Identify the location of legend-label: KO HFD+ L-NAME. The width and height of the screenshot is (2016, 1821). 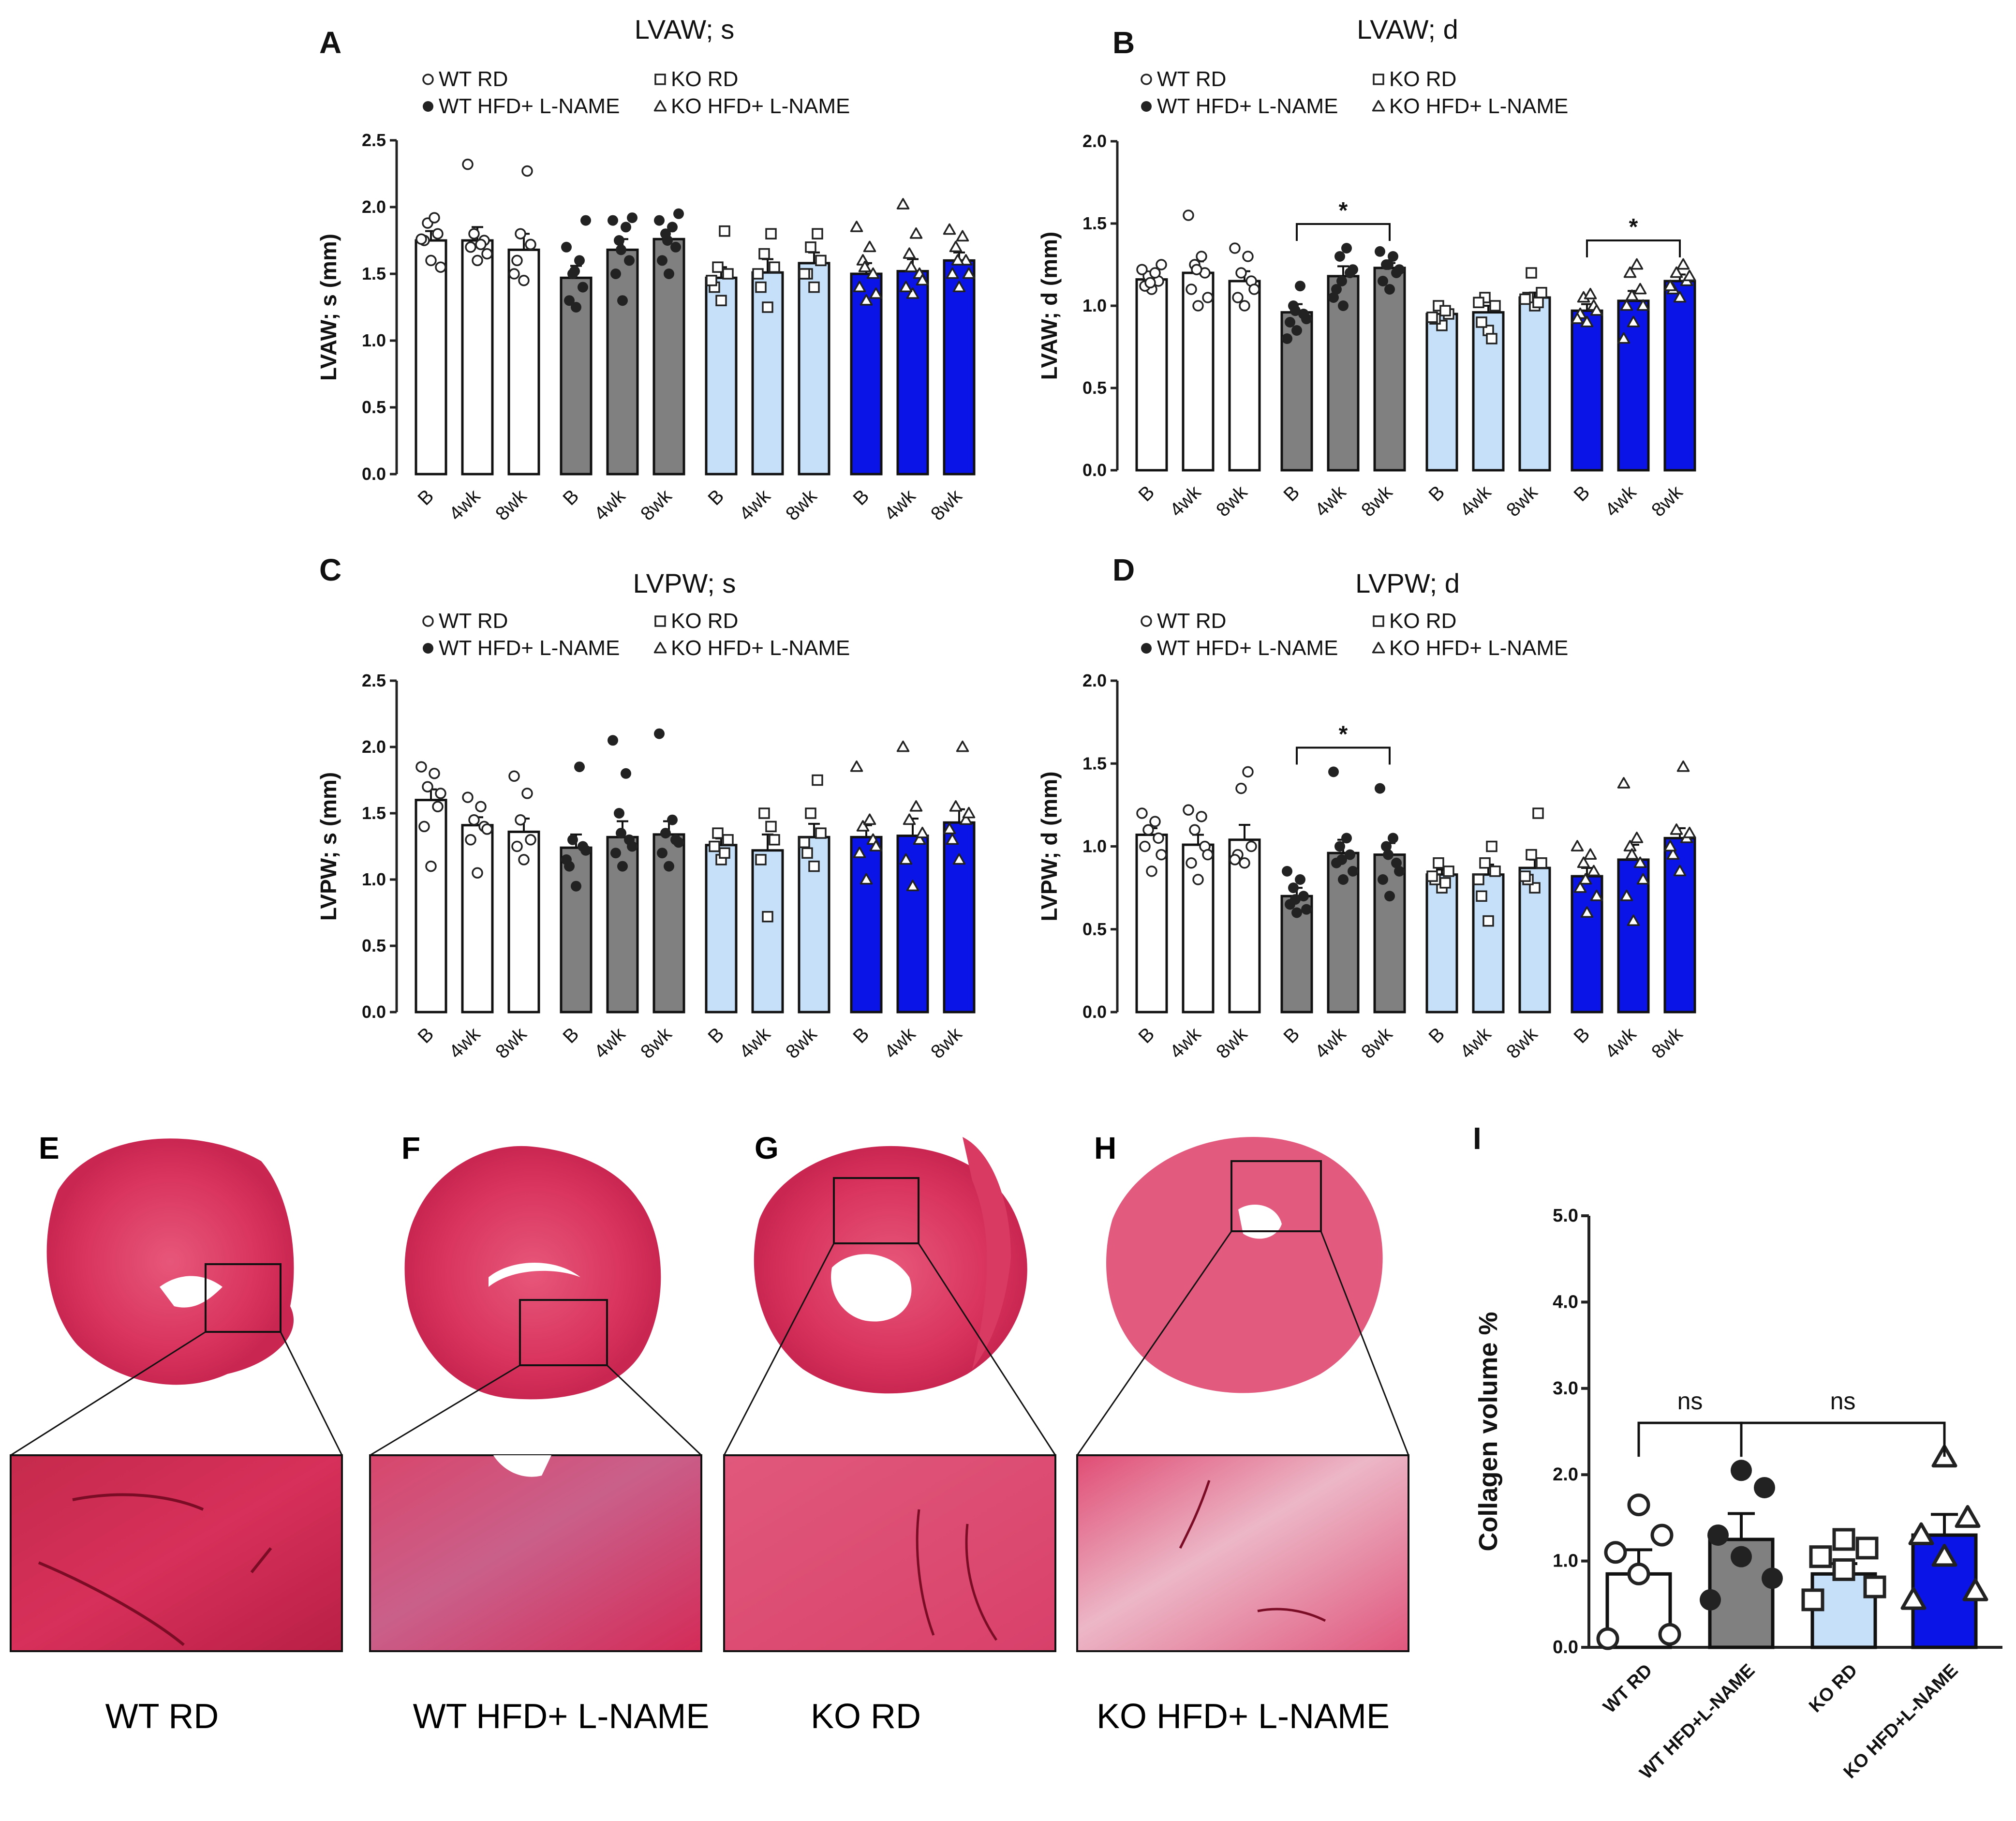
(1478, 106).